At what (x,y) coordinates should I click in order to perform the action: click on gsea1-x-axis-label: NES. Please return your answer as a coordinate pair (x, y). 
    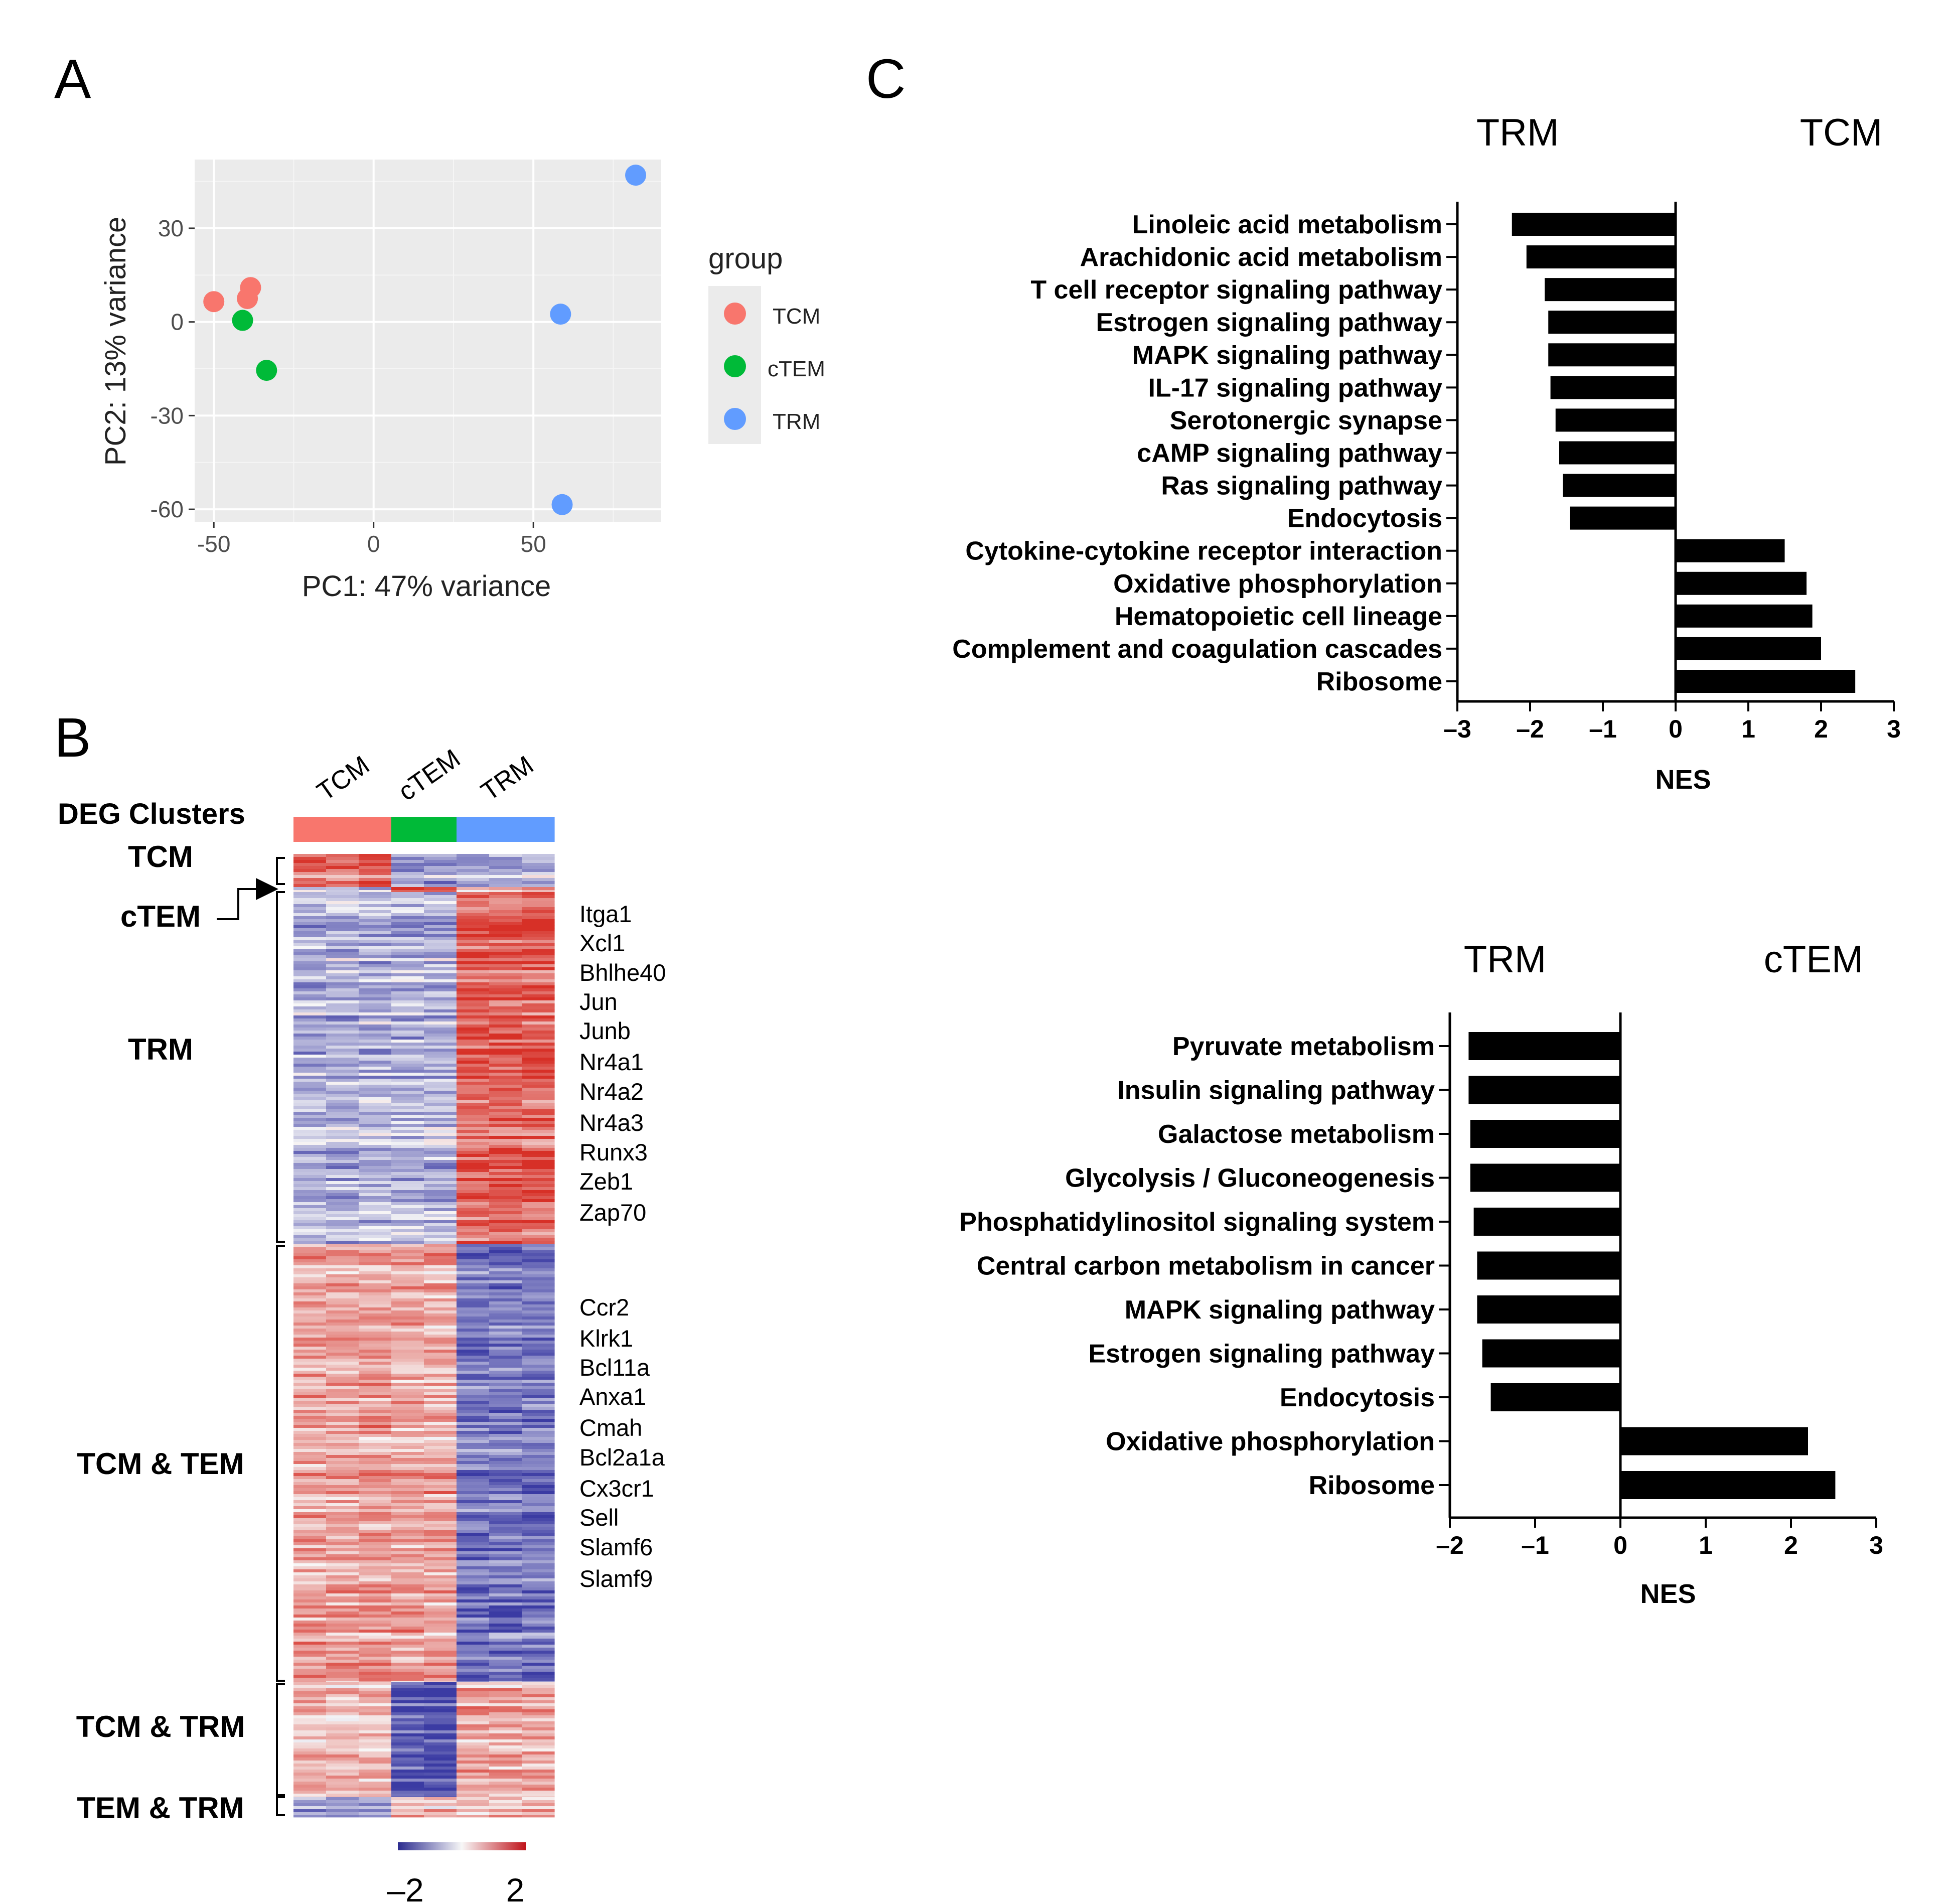
    Looking at the image, I should click on (1683, 780).